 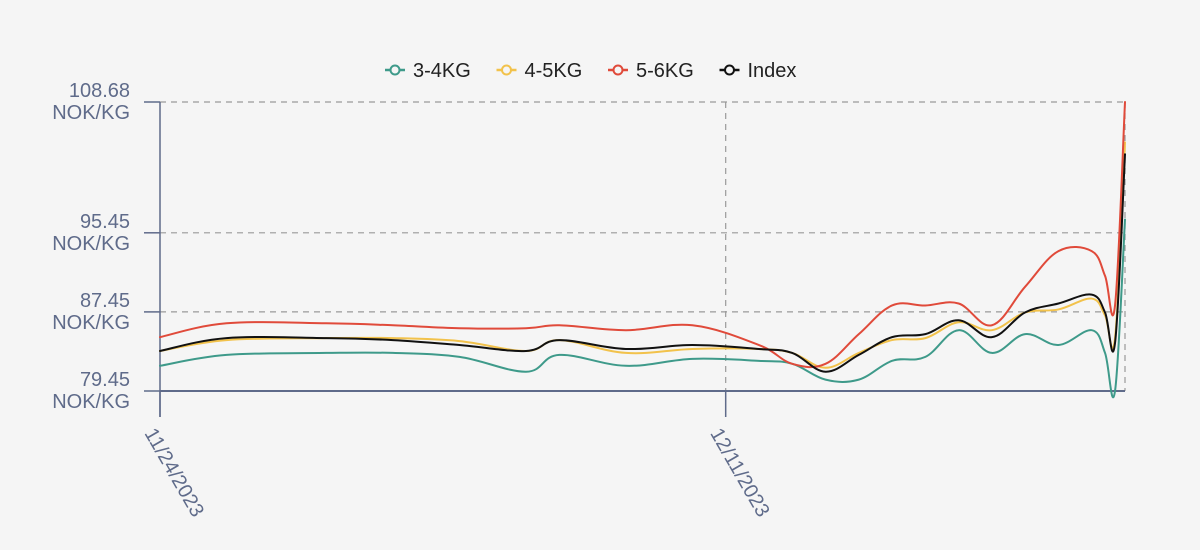 What do you see at coordinates (590, 71) in the screenshot?
I see `legend: 3-4KG 4-5KG 5-6KG Index` at bounding box center [590, 71].